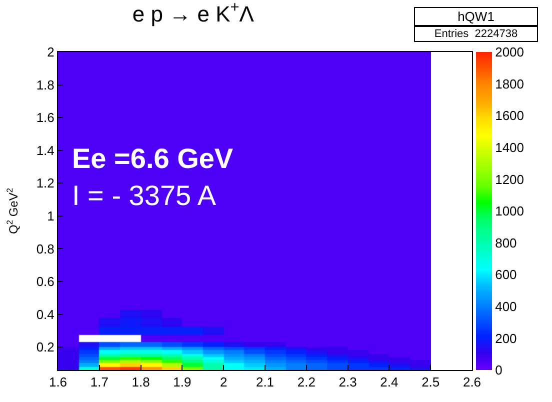 This screenshot has height=402, width=552. What do you see at coordinates (476, 34) in the screenshot?
I see `text: Entries 2224738` at bounding box center [476, 34].